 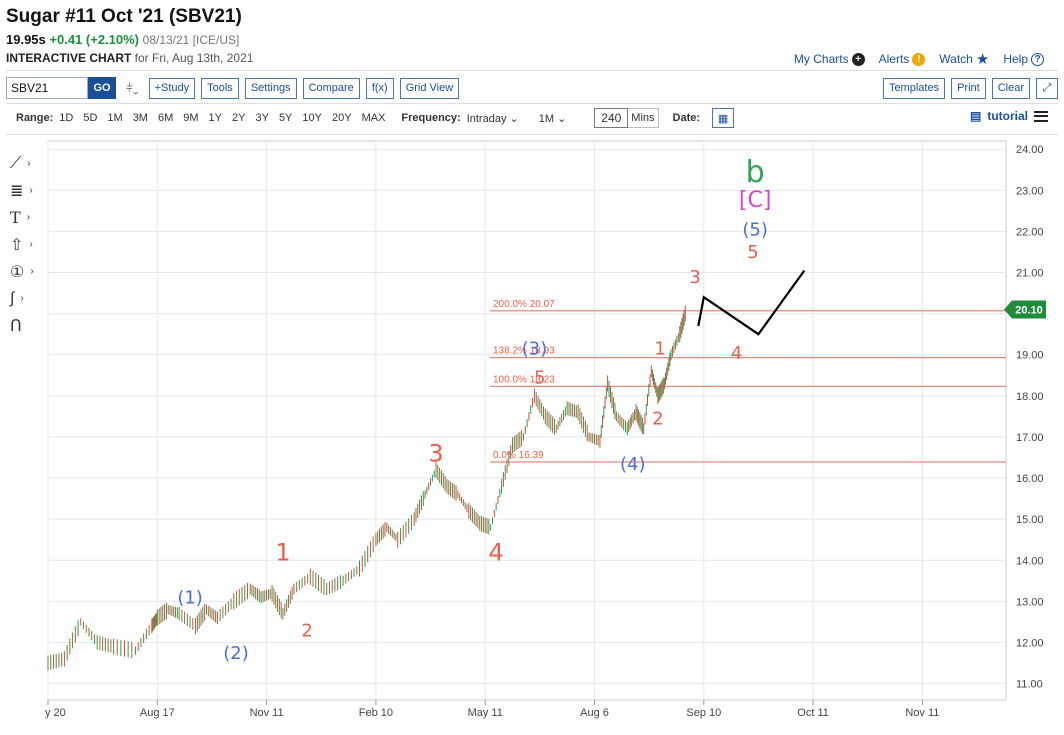 I want to click on quote-line: 19.95s +0.41 (+2.10%) 08/13/21 [ICE/US], so click(x=122, y=39).